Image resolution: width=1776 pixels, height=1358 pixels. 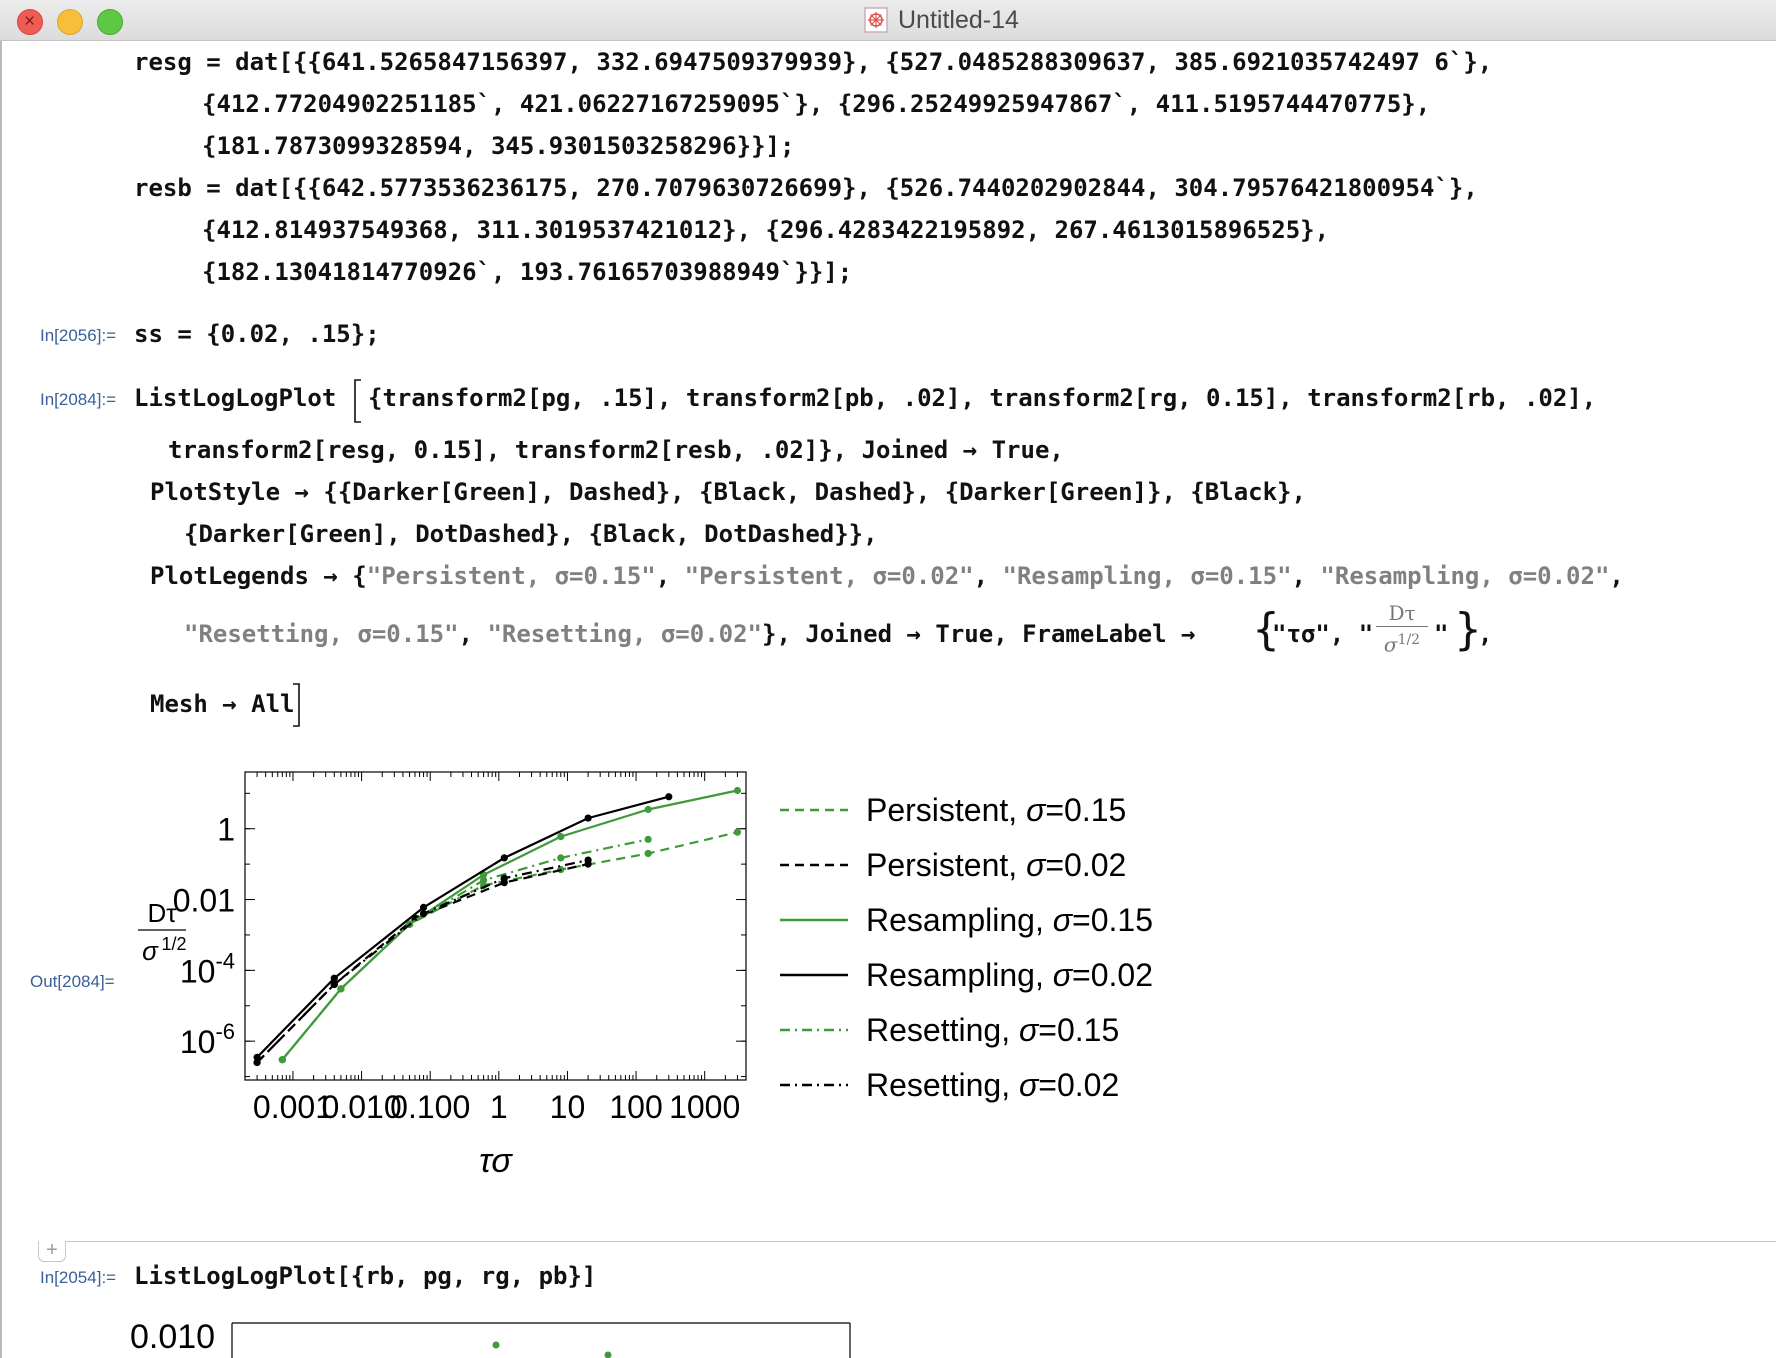 What do you see at coordinates (235, 398) in the screenshot?
I see `plot-command-head: ListLogLogPlot` at bounding box center [235, 398].